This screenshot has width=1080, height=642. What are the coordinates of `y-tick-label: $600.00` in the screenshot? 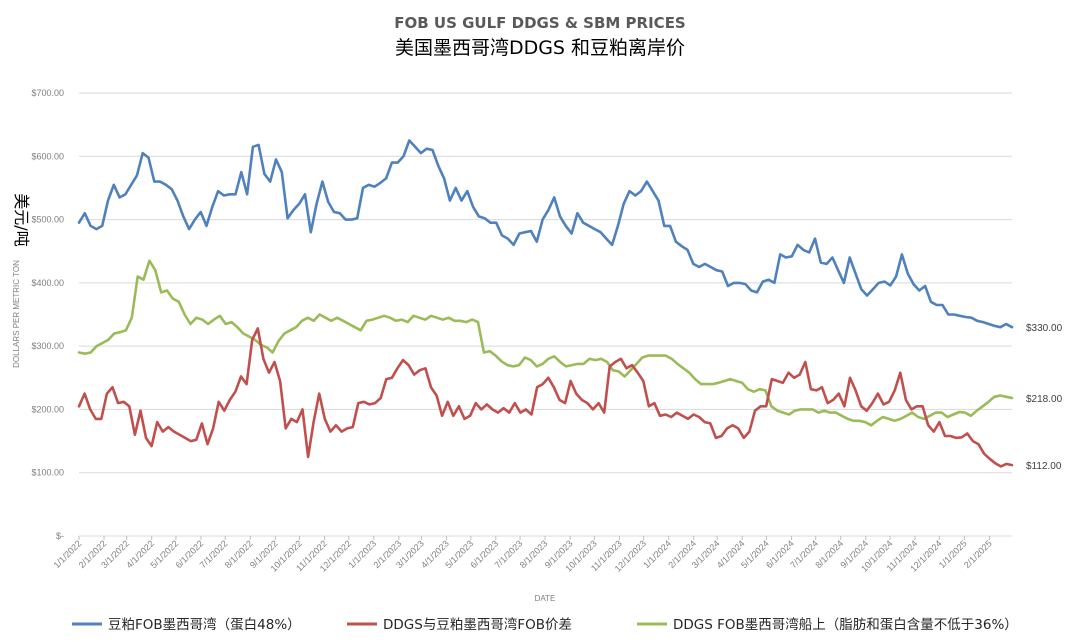 It's located at (47, 156).